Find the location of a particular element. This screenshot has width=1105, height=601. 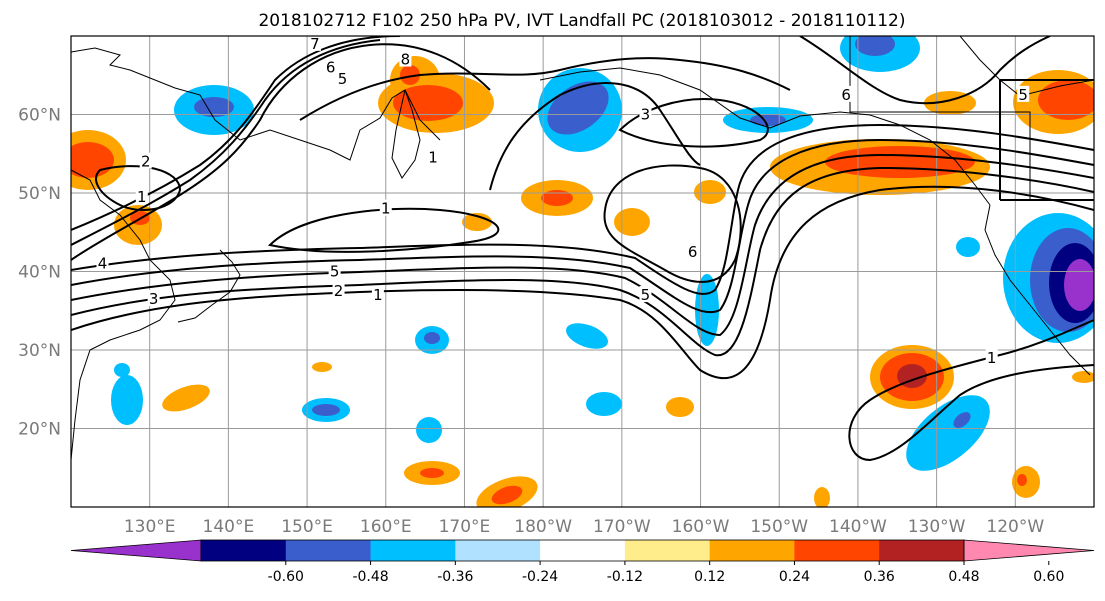

anomaly-okhotsk-positive is located at coordinates (436, 94).